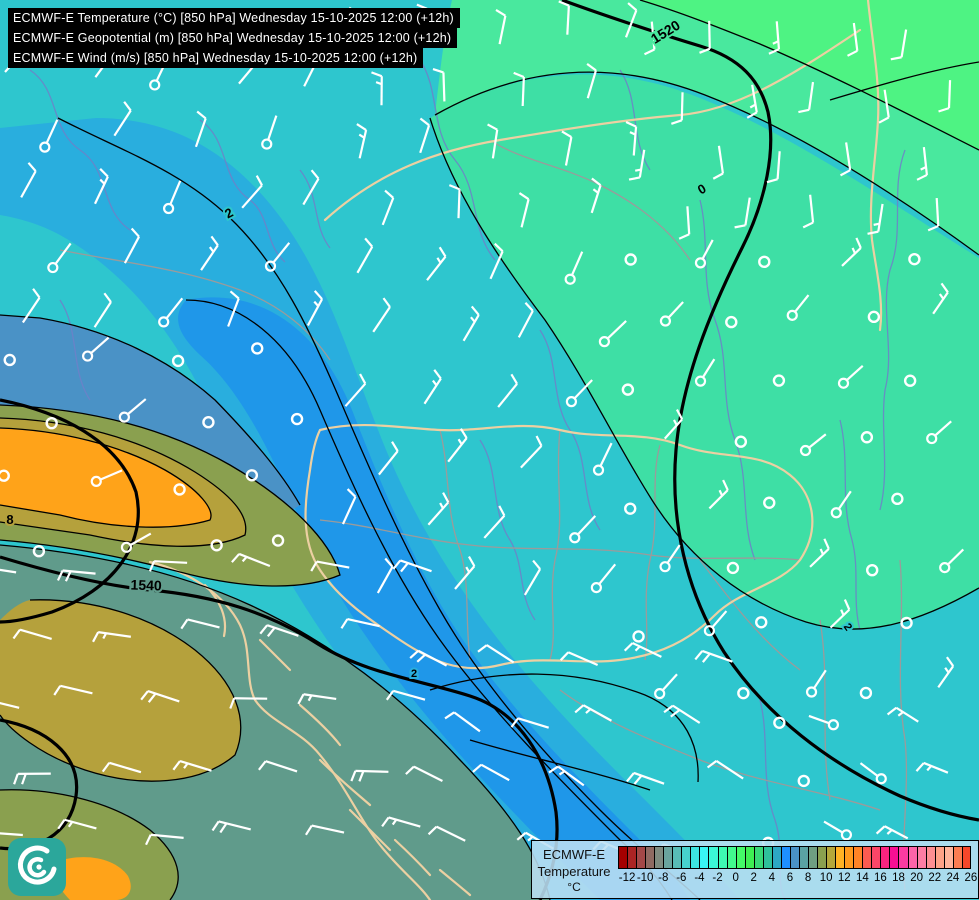 The image size is (979, 900). I want to click on legend-tick-label: -8, so click(663, 878).